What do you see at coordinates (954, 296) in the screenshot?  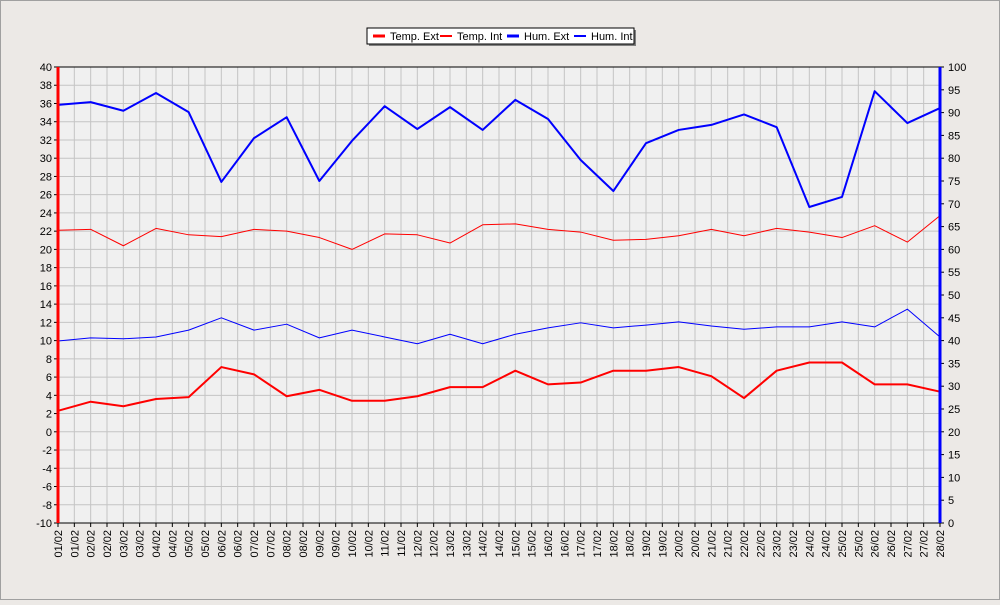 I see `y2-tick-label: 50` at bounding box center [954, 296].